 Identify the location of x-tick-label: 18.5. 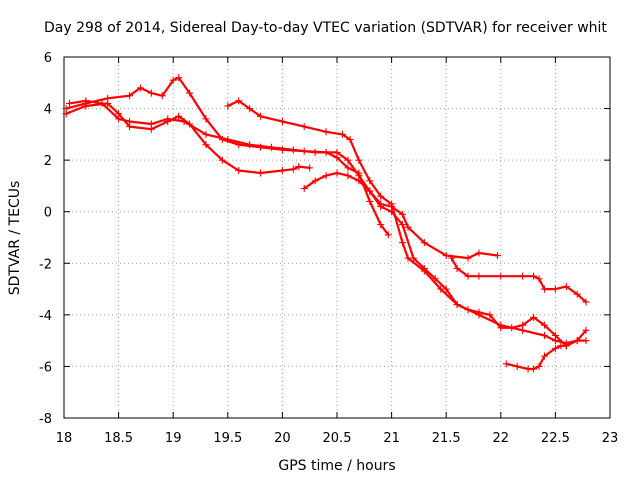
(118, 438).